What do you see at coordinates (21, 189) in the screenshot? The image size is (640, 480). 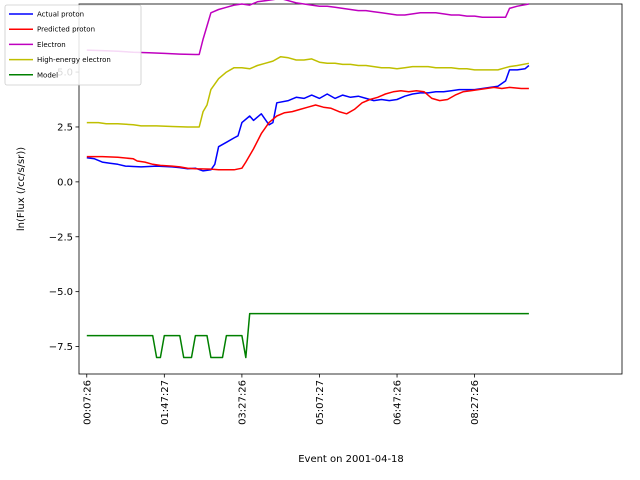 I see `y-axis-label: ln(Flux (/cc/s/sr))` at bounding box center [21, 189].